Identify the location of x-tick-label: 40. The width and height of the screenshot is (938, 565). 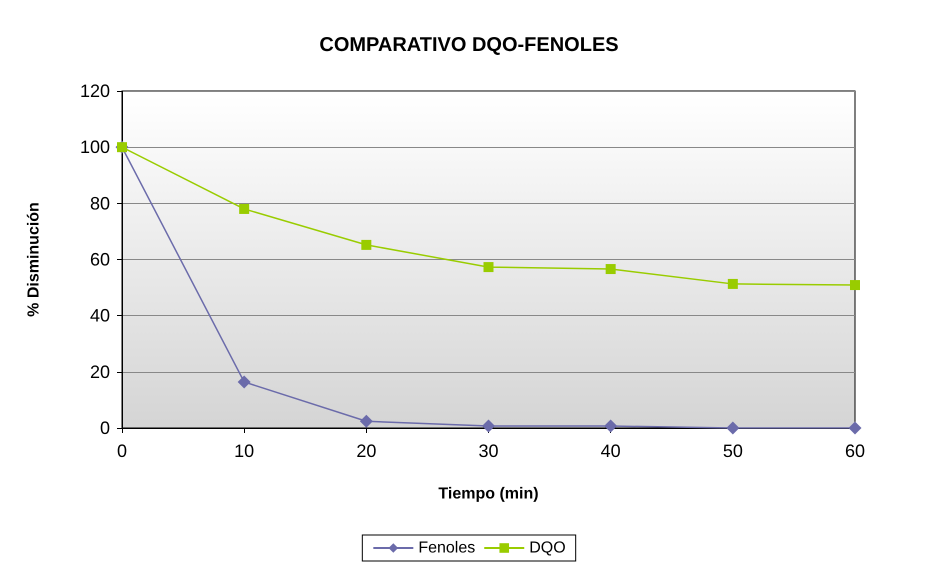
(610, 451).